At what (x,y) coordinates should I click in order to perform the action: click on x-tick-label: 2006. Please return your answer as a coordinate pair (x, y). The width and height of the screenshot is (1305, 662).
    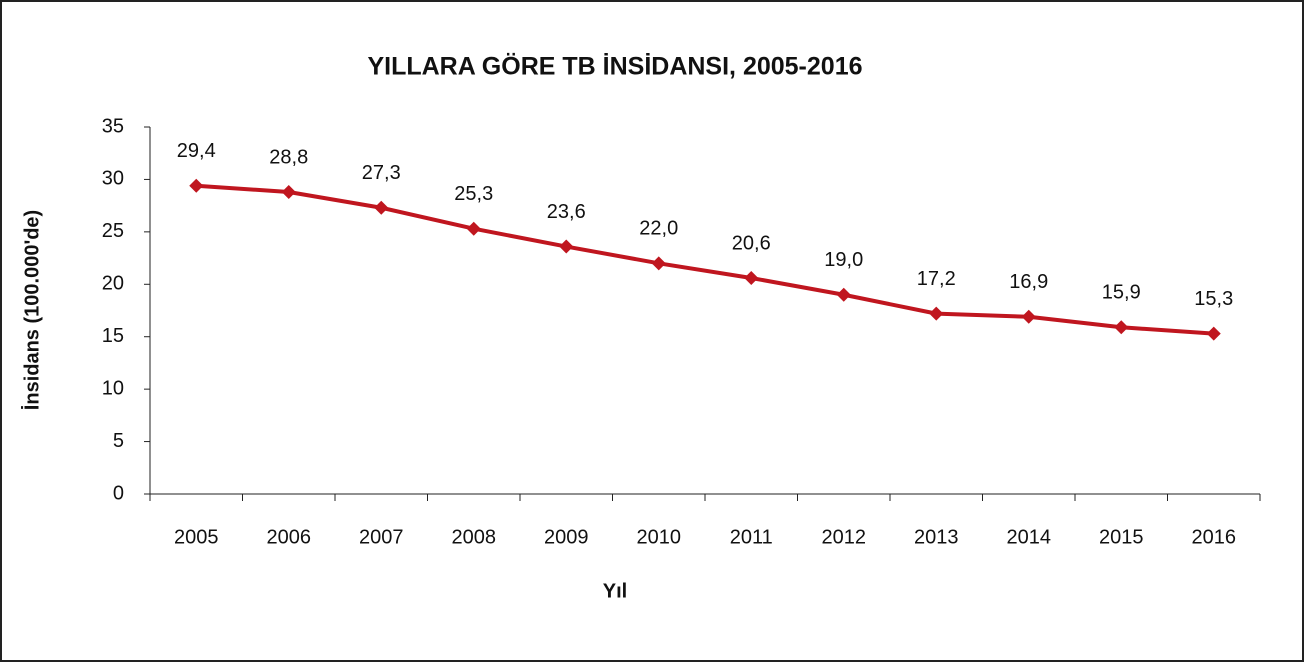
    Looking at the image, I should click on (289, 537).